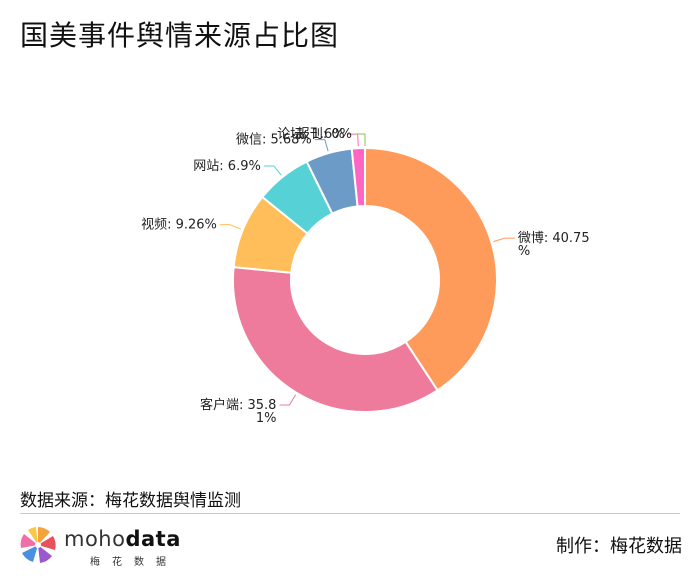  What do you see at coordinates (272, 170) in the screenshot?
I see `slice-3-leader` at bounding box center [272, 170].